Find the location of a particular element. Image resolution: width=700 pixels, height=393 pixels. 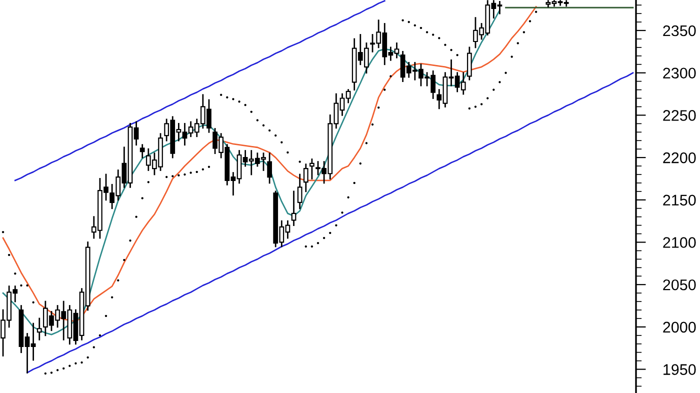

y-tick-label: 1950 is located at coordinates (680, 369).